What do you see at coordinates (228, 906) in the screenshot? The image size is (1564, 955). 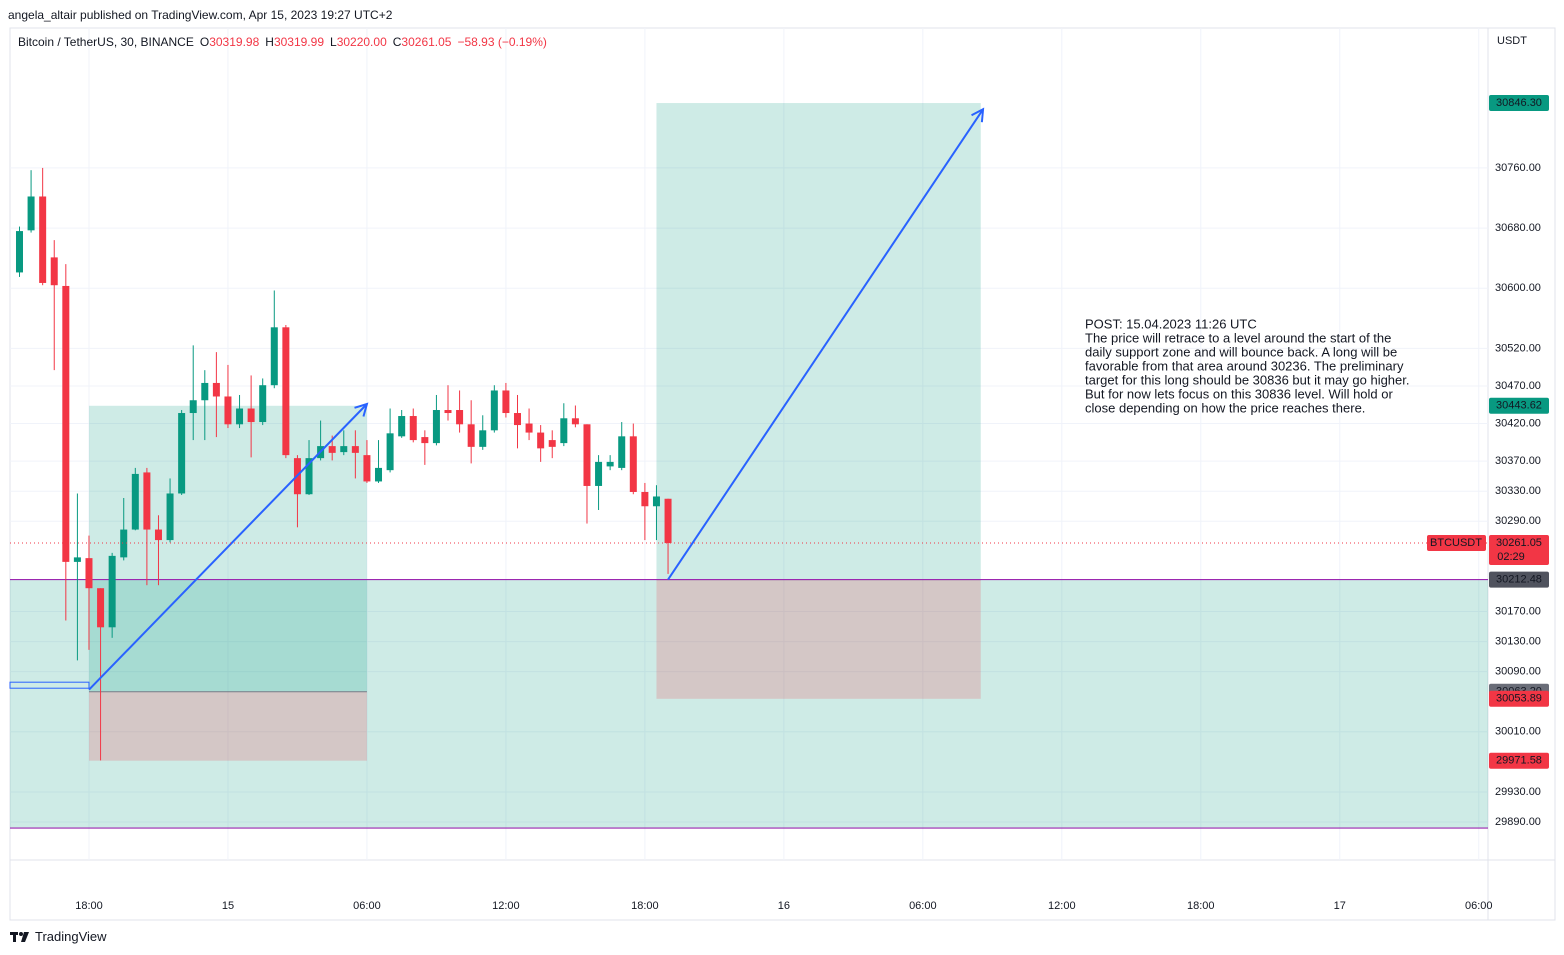 I see `x-tick-label: 15` at bounding box center [228, 906].